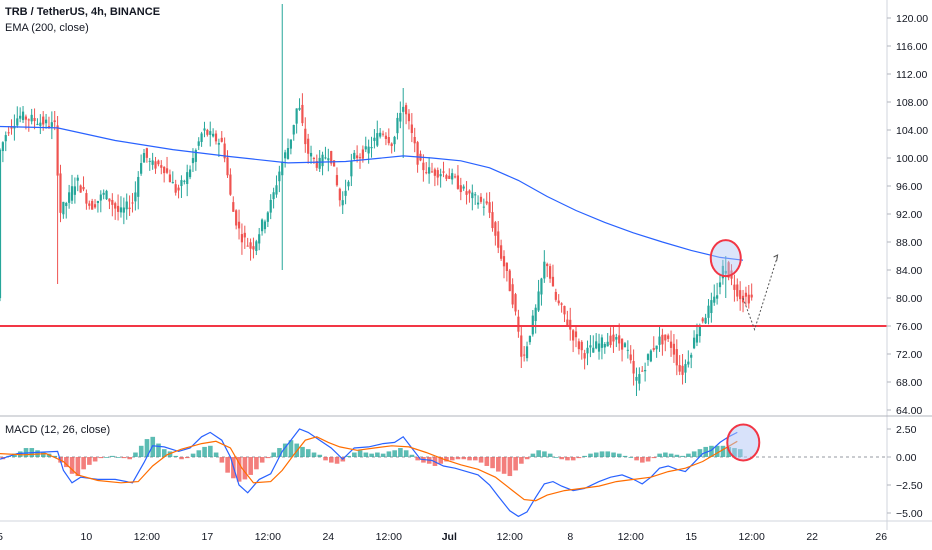 This screenshot has width=932, height=550. What do you see at coordinates (909, 486) in the screenshot?
I see `macd-tick-label: −2.50` at bounding box center [909, 486].